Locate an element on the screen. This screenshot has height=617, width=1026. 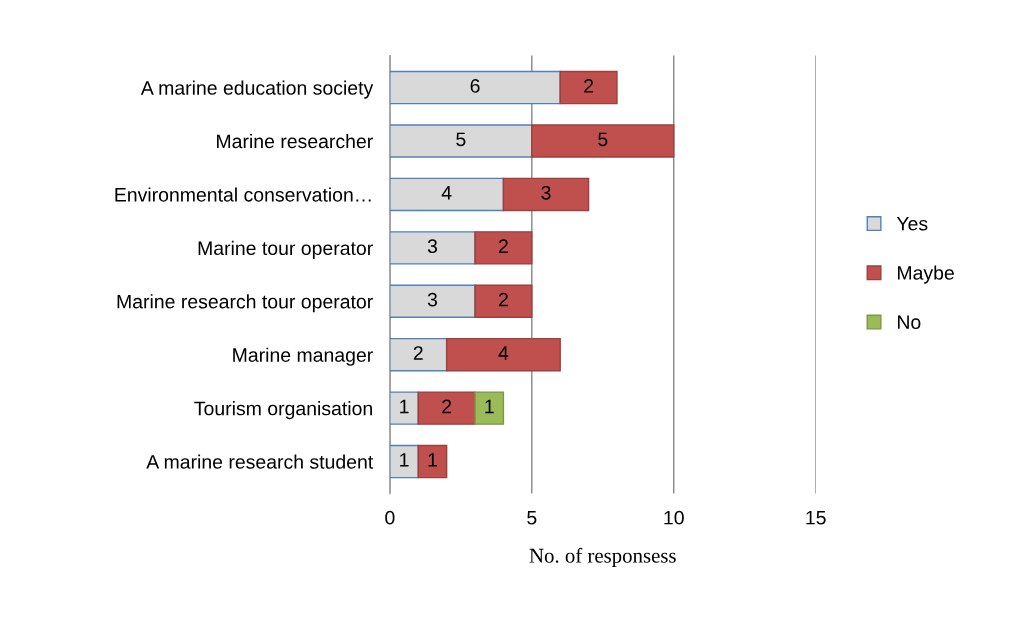
x-tick-label: 10 is located at coordinates (674, 517).